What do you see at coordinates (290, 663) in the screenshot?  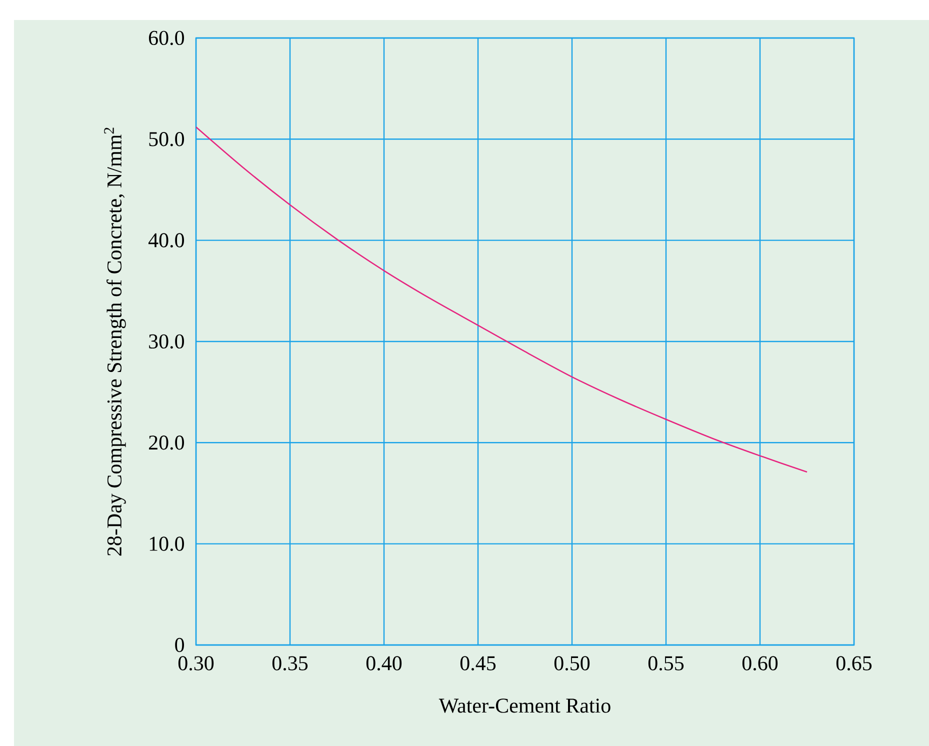 I see `x-tick-label: 0.35` at bounding box center [290, 663].